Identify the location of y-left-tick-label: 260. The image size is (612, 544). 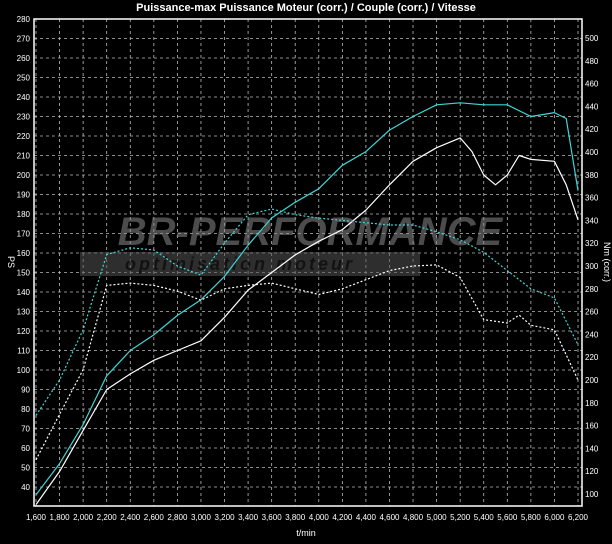
(24, 58).